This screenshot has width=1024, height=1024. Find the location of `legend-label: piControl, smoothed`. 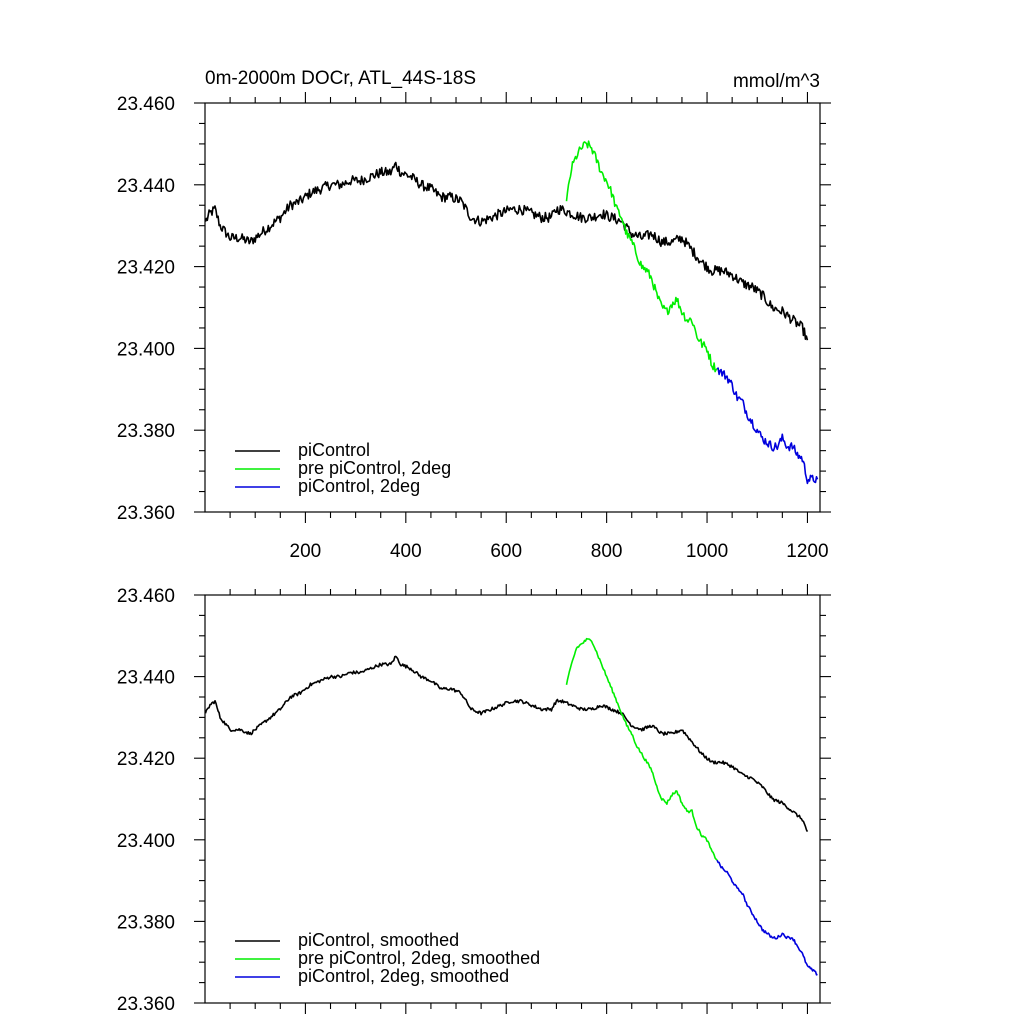

legend-label: piControl, smoothed is located at coordinates (378, 940).